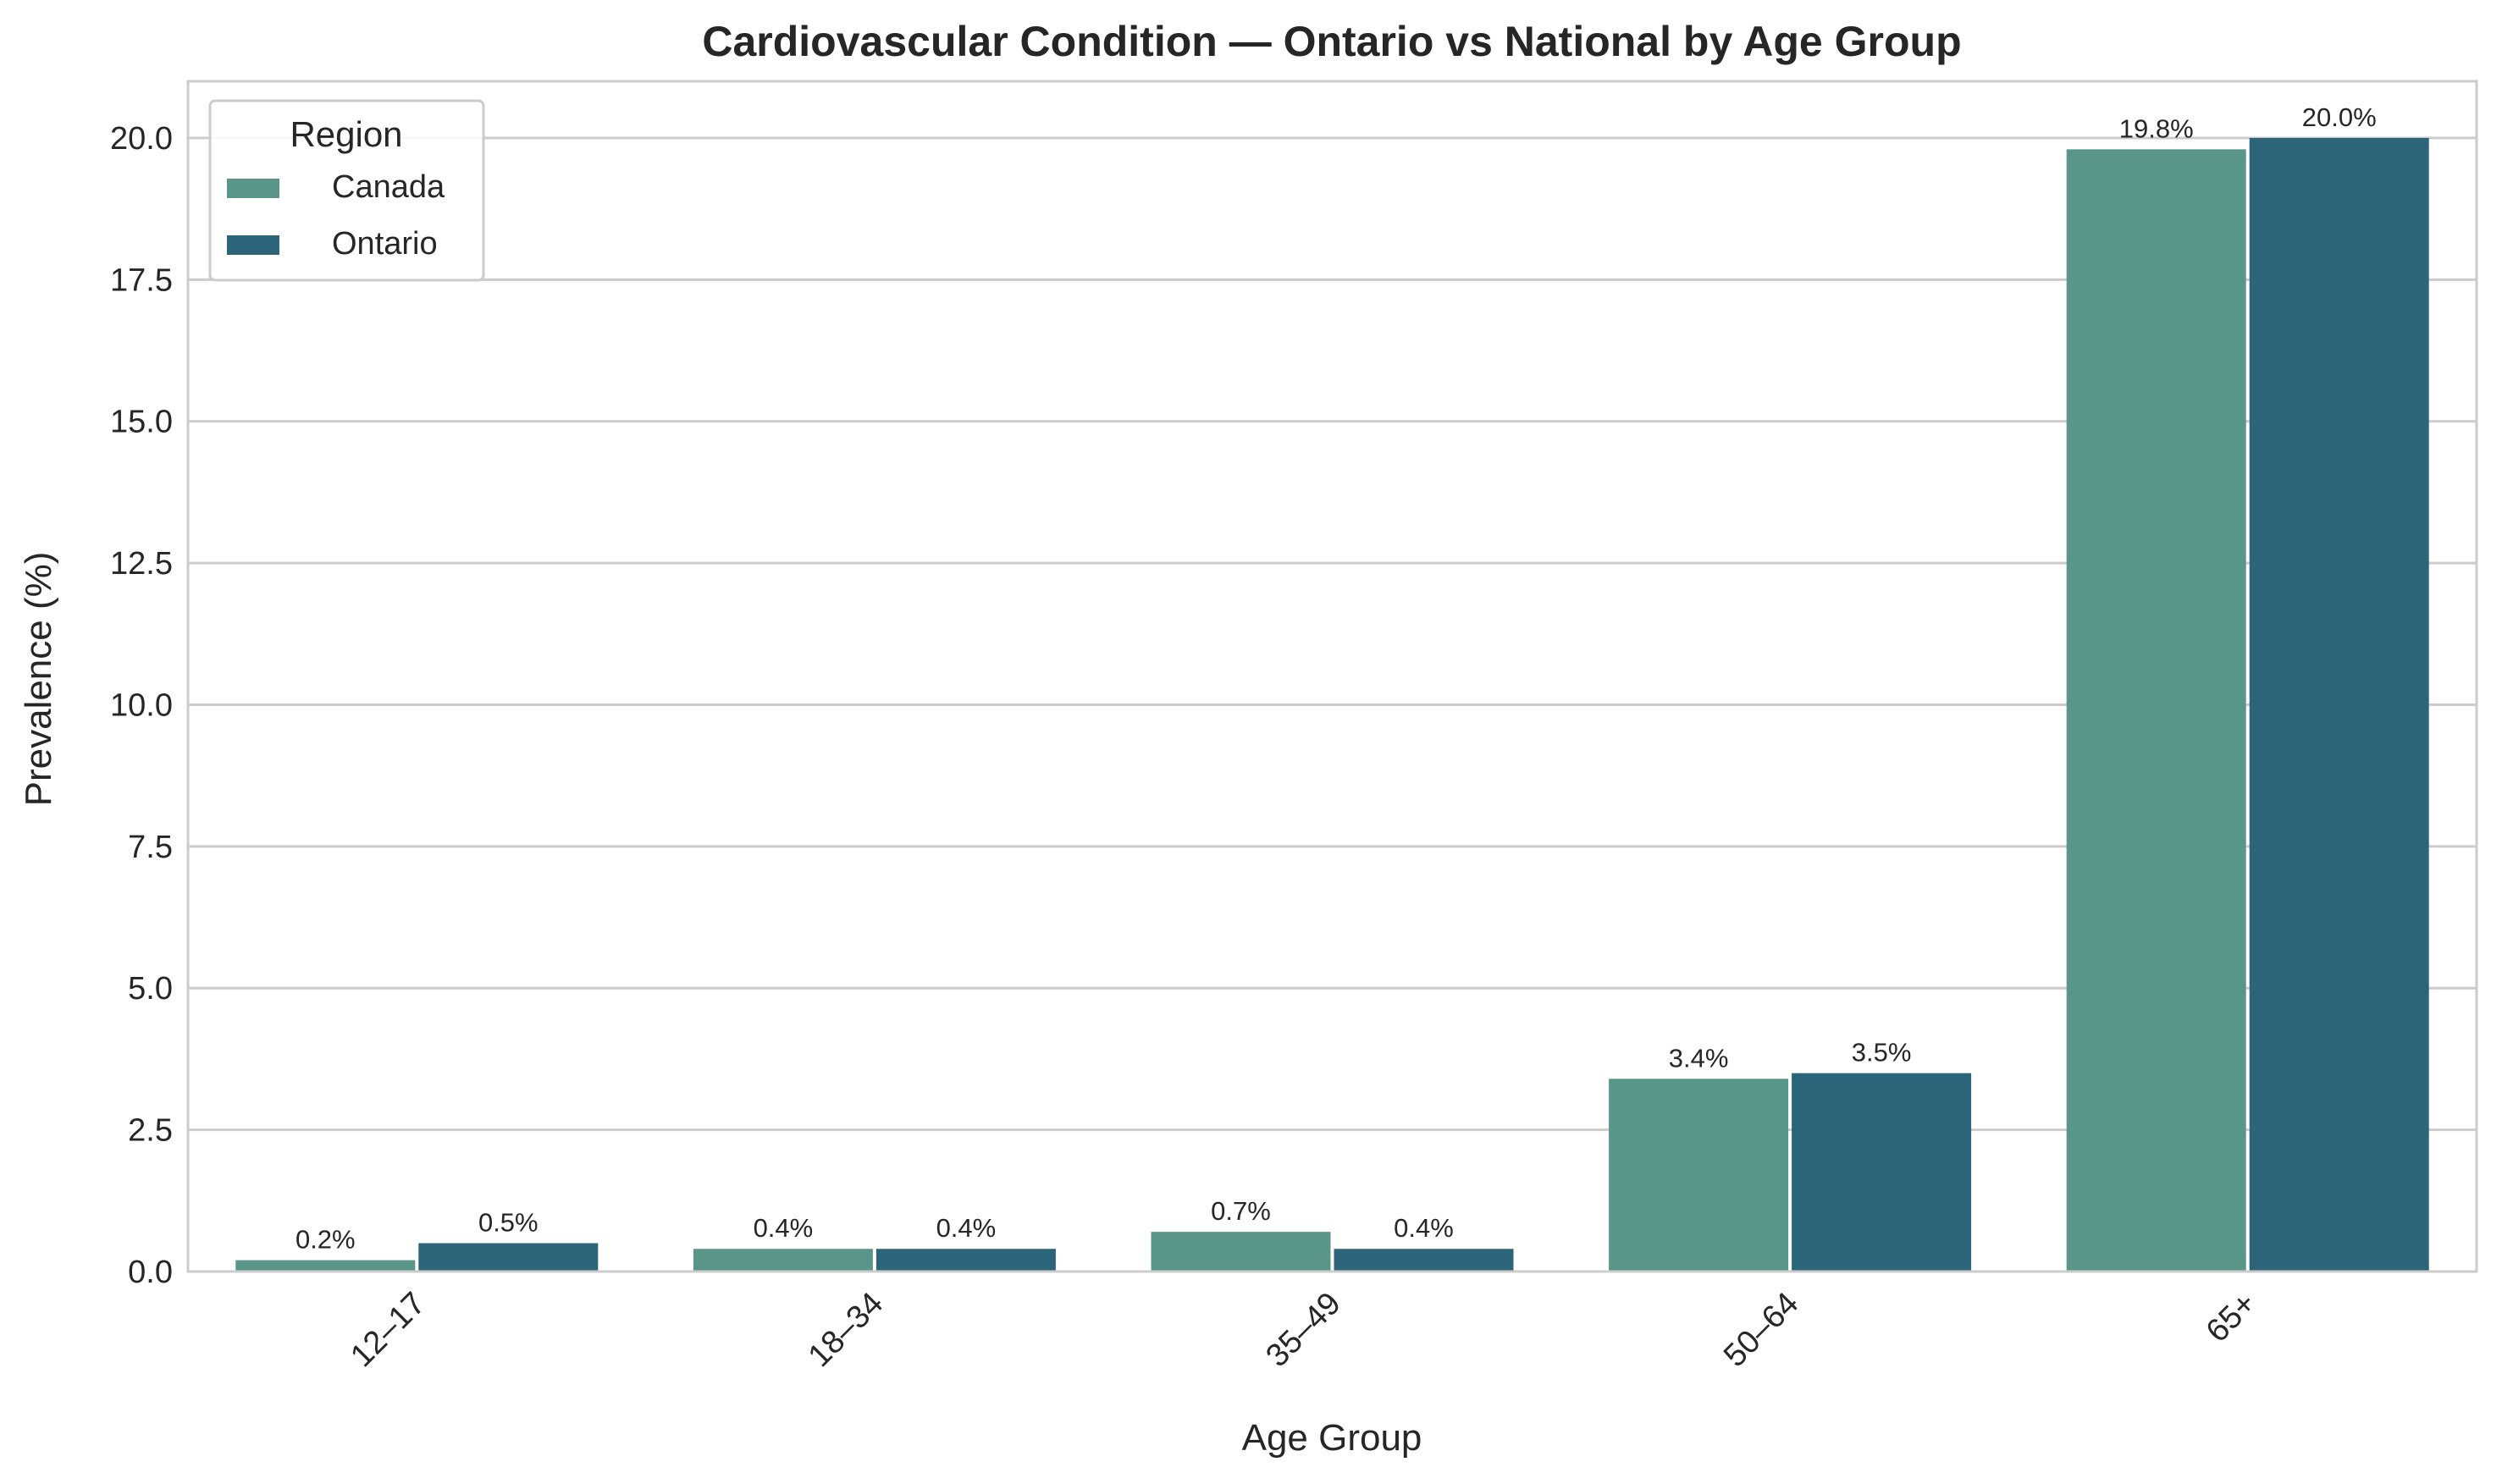 The height and width of the screenshot is (1484, 2502). I want to click on legend: Region Canada Ontario, so click(347, 190).